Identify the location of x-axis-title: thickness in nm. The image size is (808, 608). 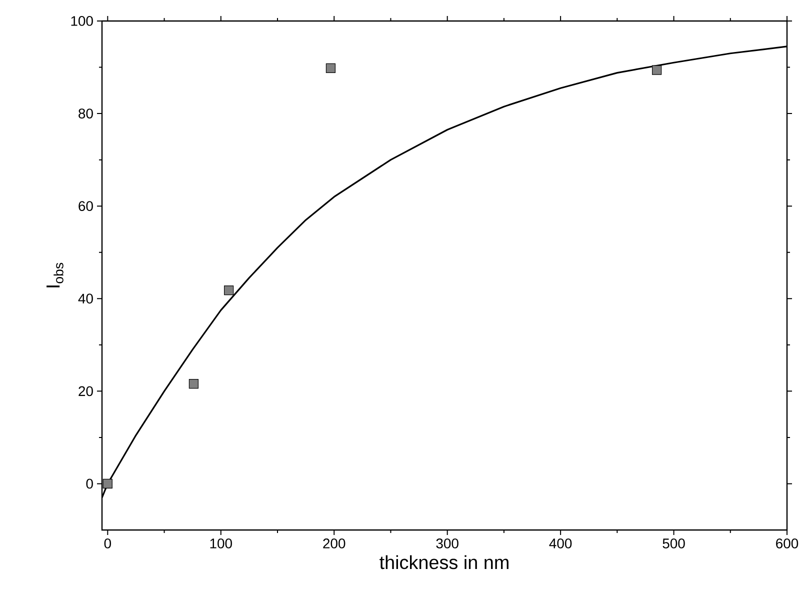
(444, 562).